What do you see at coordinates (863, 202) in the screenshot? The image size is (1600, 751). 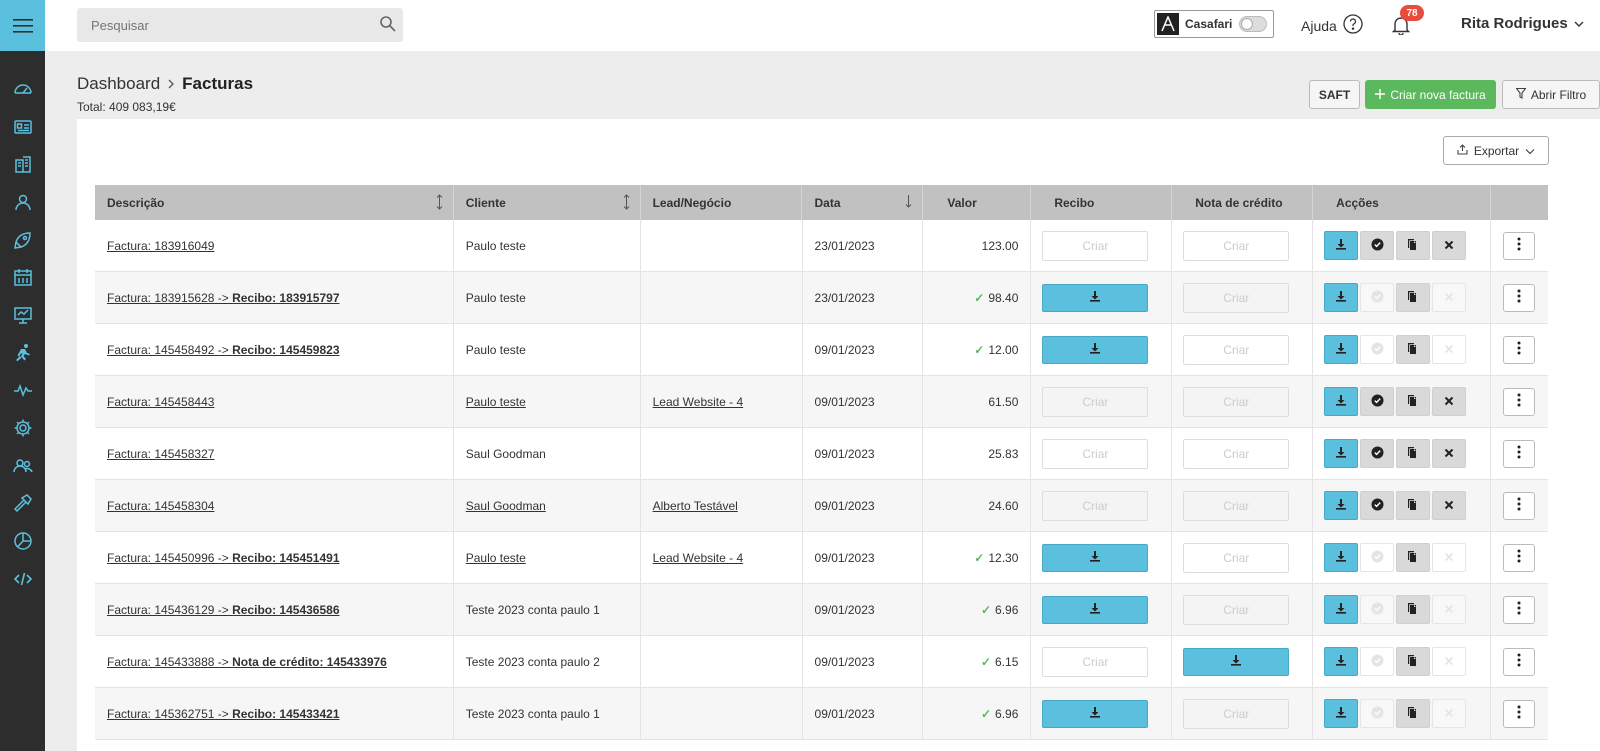 I see `column-header-data: Data` at bounding box center [863, 202].